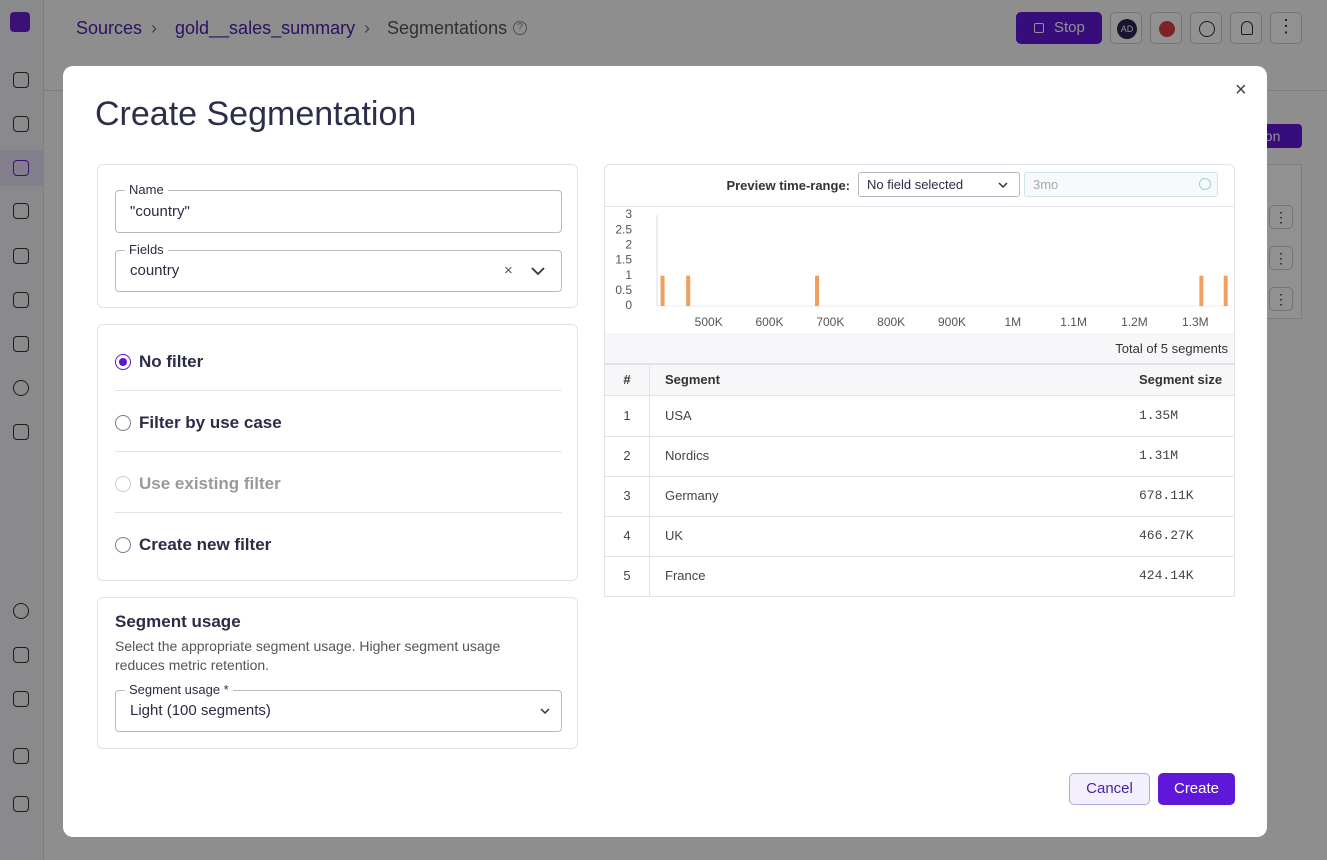 The image size is (1327, 860). What do you see at coordinates (788, 185) in the screenshot?
I see `preview-label: Preview time-range:` at bounding box center [788, 185].